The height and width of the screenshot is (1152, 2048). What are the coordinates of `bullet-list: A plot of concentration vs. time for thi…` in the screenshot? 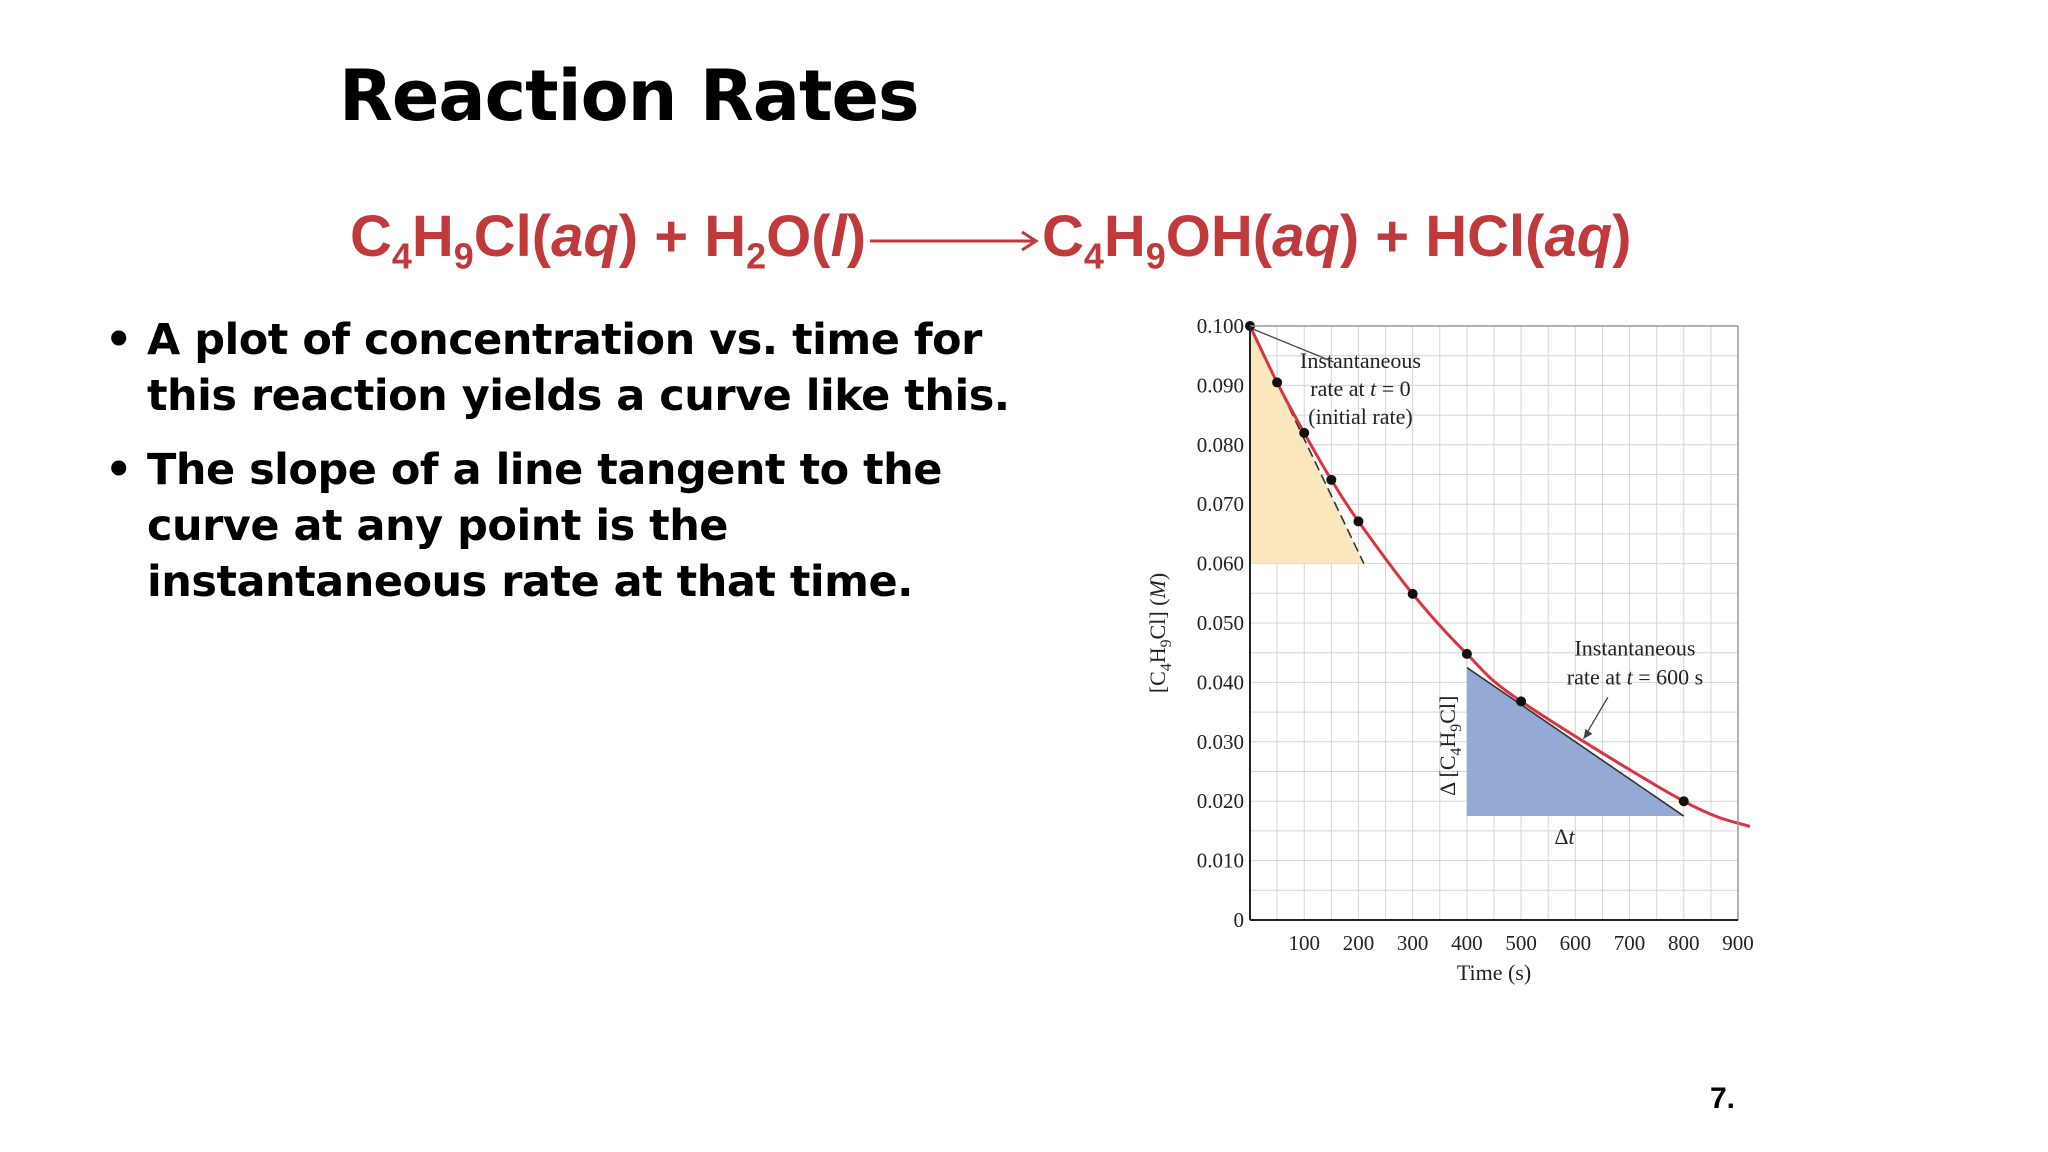 It's located at (585, 470).